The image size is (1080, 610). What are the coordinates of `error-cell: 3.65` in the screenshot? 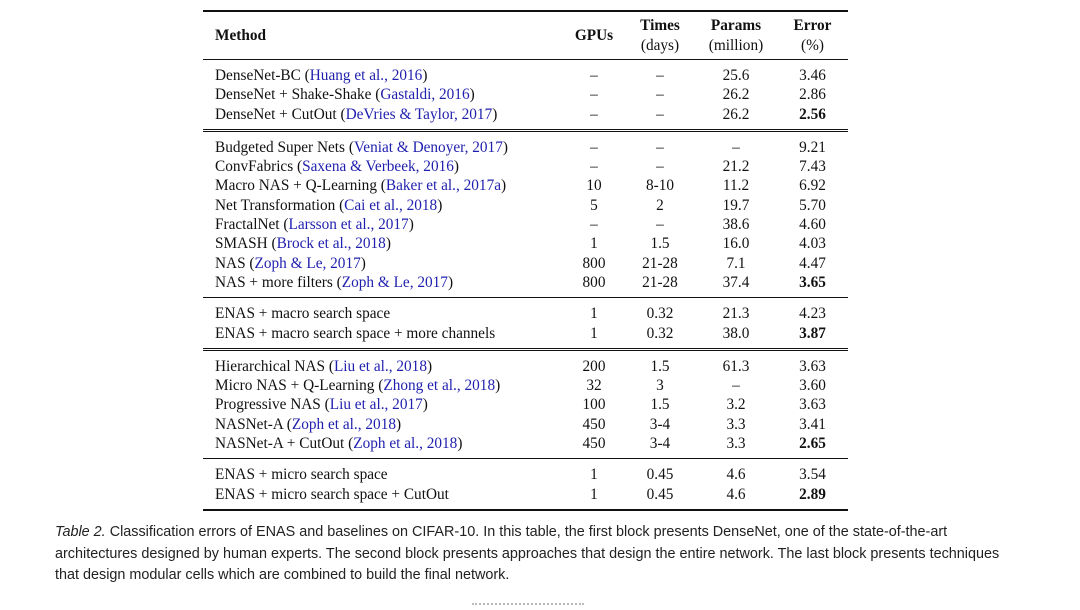 It's located at (812, 282).